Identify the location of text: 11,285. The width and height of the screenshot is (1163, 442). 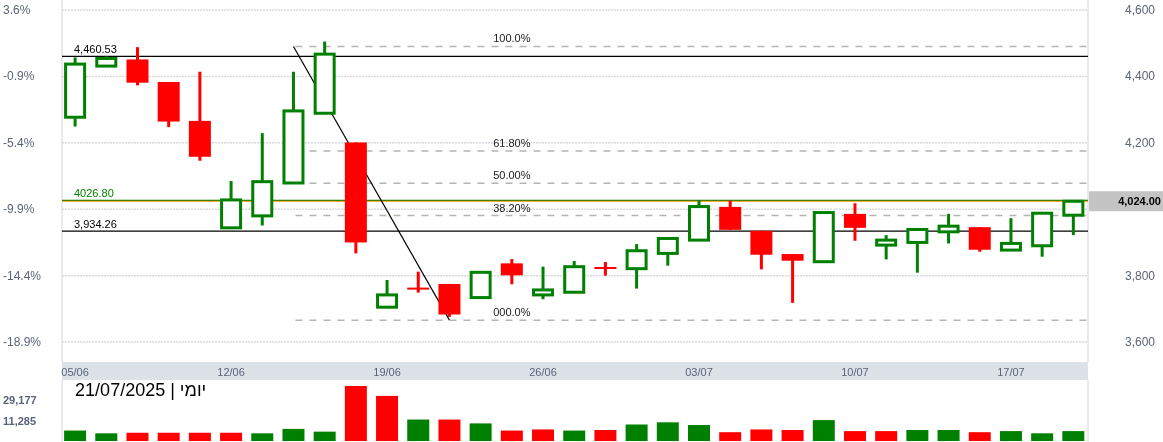
(20, 421).